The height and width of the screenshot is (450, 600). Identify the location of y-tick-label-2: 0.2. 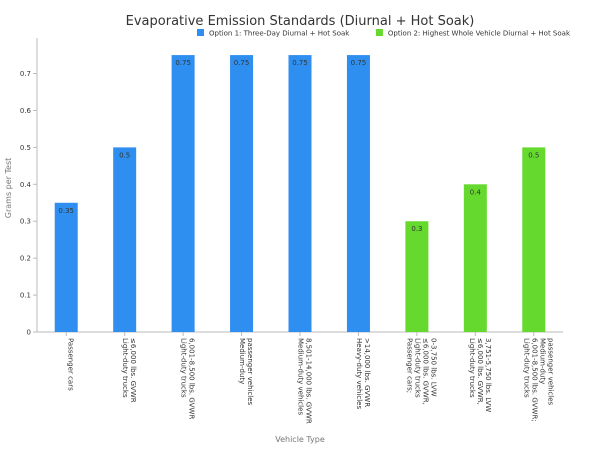
(25, 259).